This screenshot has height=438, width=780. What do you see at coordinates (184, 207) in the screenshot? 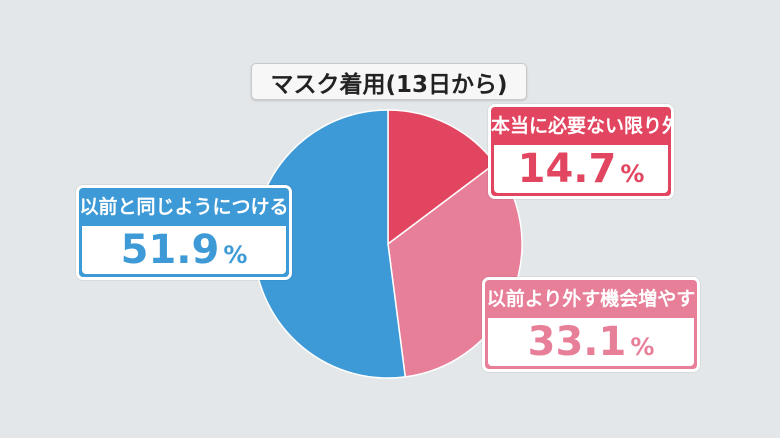
I see `slice-label: 以前と同じようにつける` at bounding box center [184, 207].